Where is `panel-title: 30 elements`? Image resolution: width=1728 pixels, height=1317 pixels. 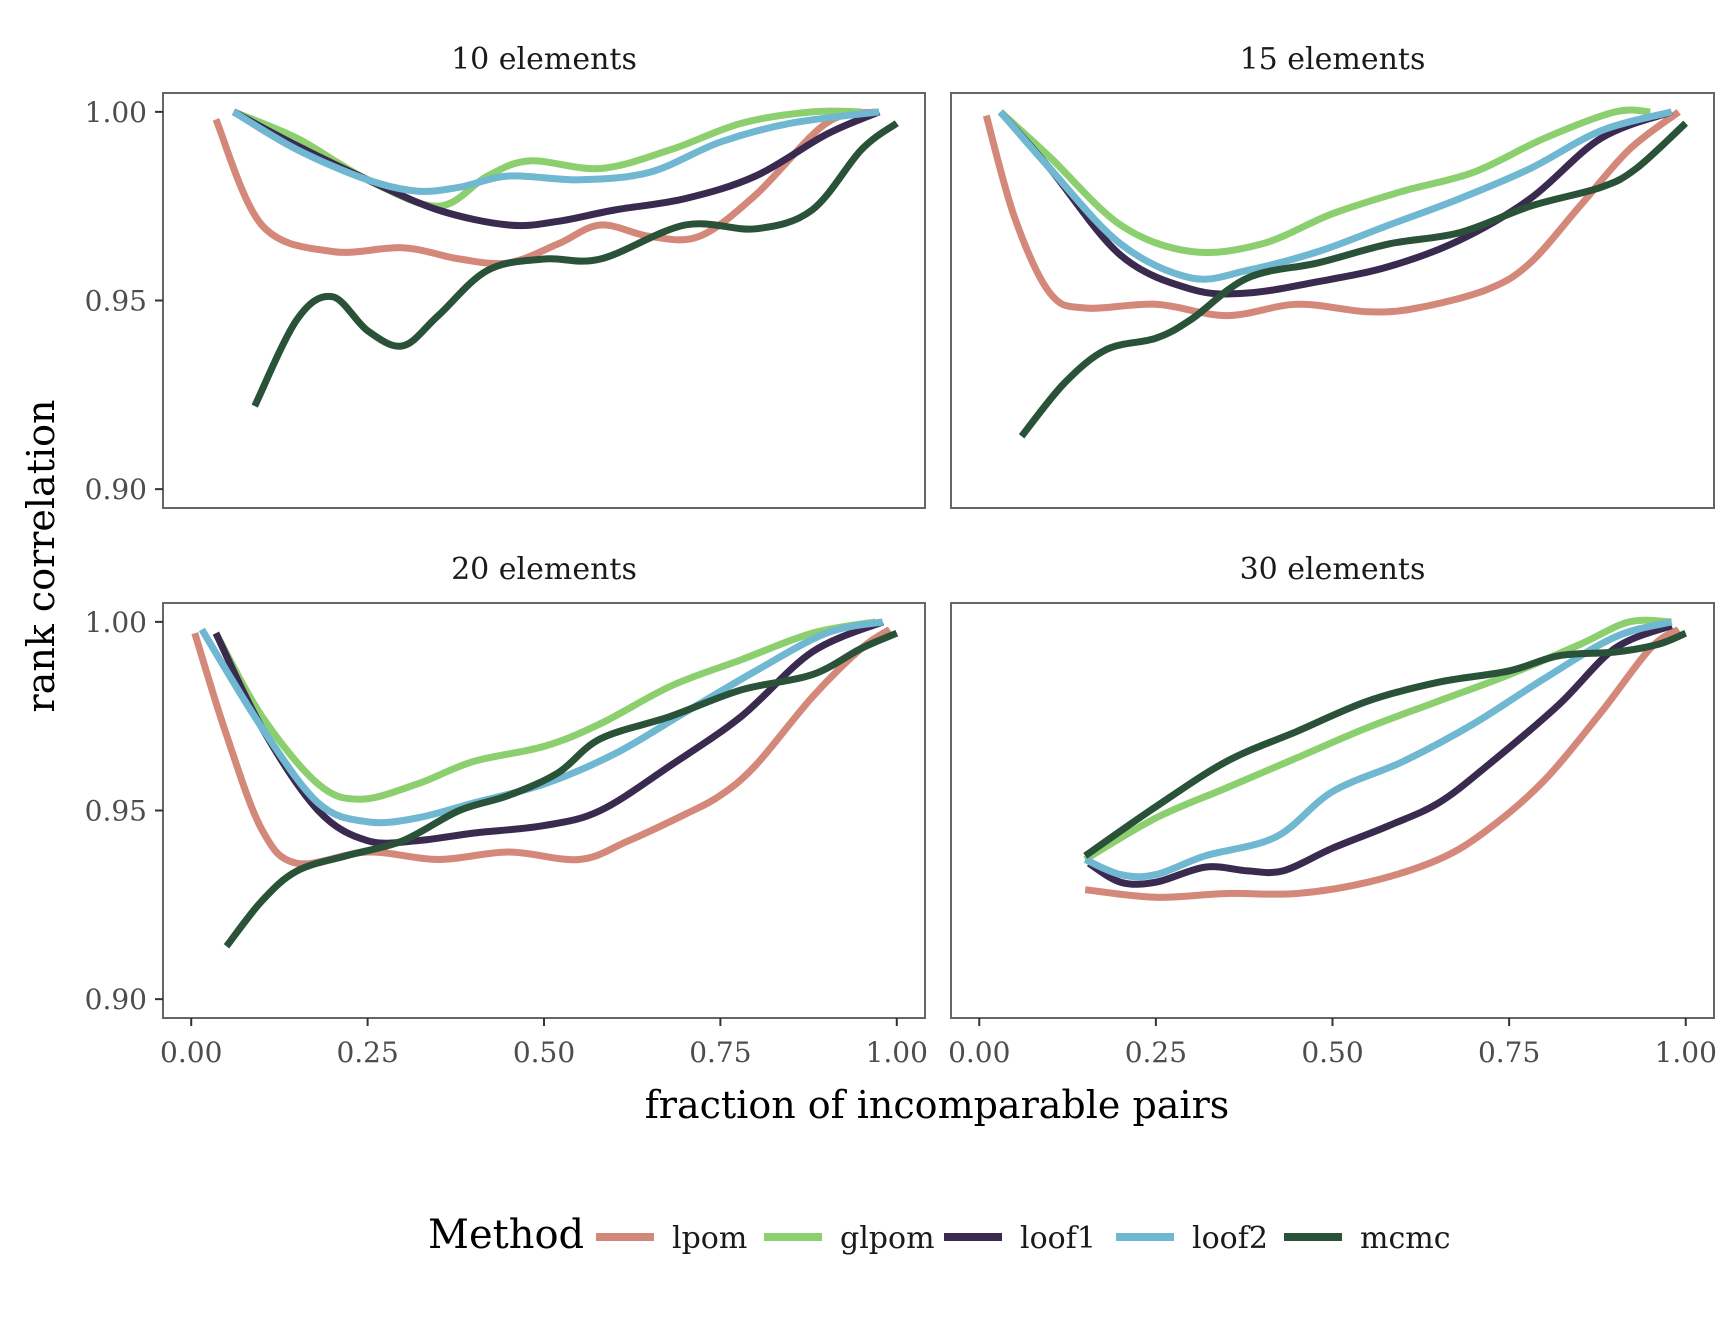
panel-title: 30 elements is located at coordinates (1333, 569).